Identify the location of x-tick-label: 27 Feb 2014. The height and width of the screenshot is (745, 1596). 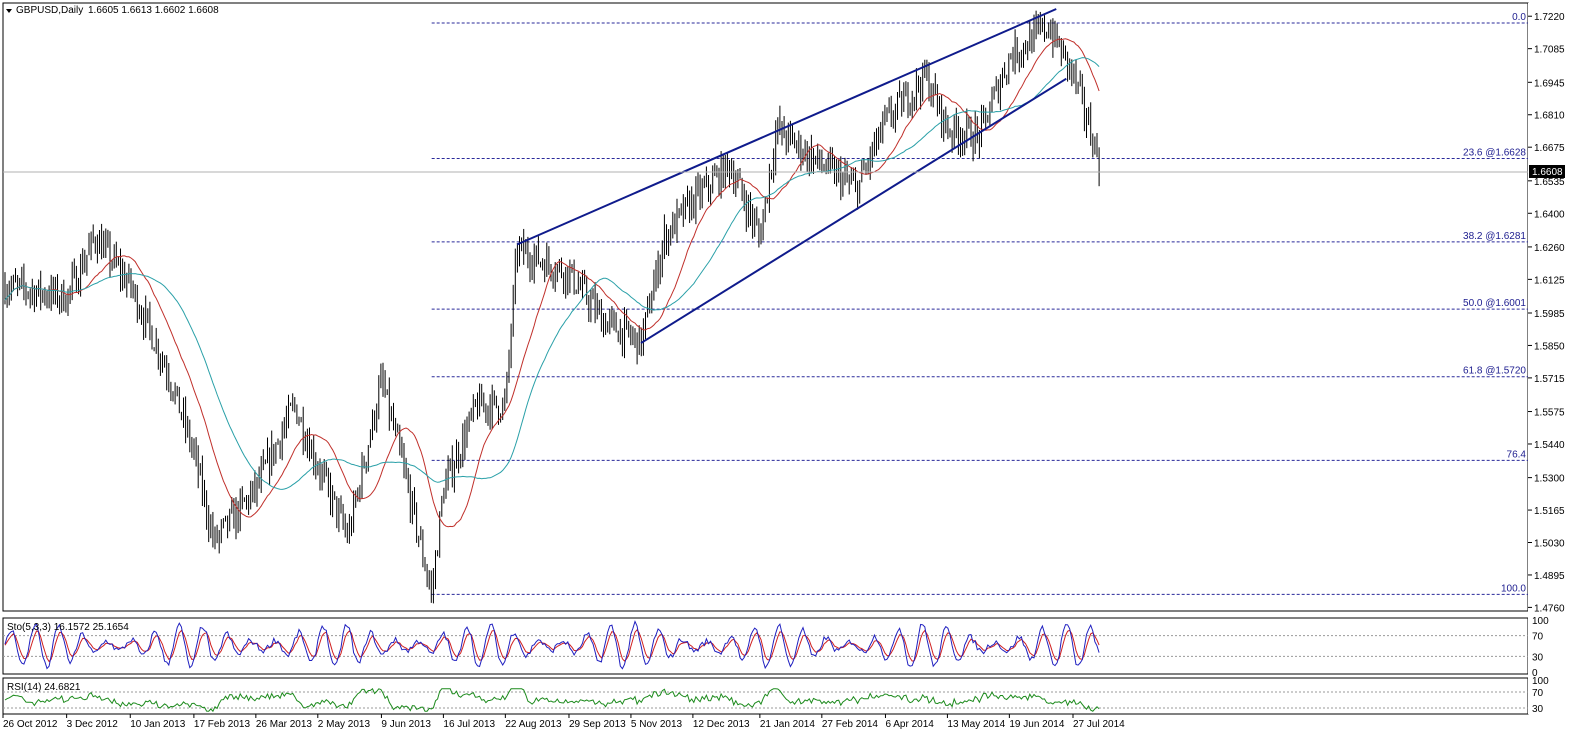
(850, 724).